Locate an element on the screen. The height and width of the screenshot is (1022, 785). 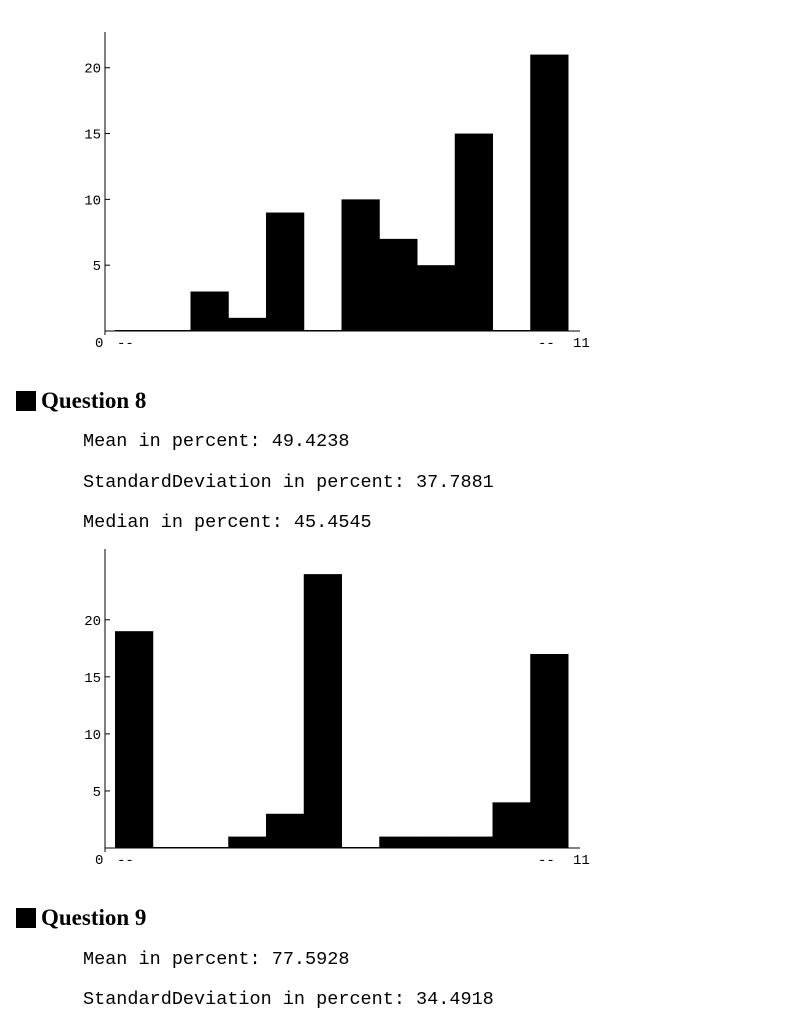
question-9-mean: Mean in percent: 77.5928 is located at coordinates (216, 959).